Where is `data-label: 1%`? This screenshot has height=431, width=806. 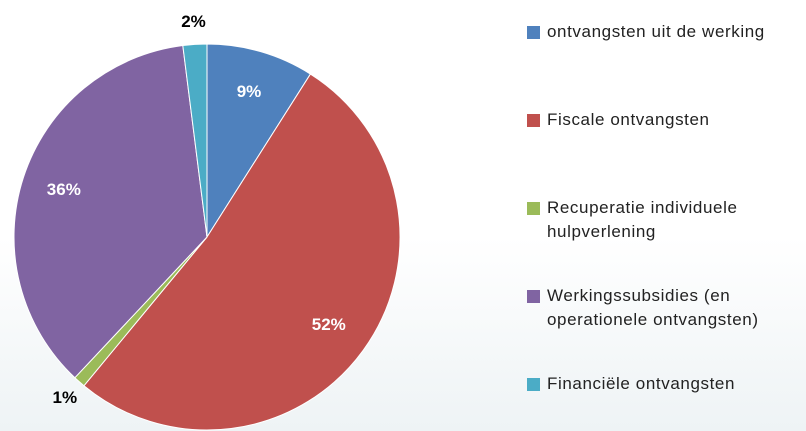
data-label: 1% is located at coordinates (65, 397).